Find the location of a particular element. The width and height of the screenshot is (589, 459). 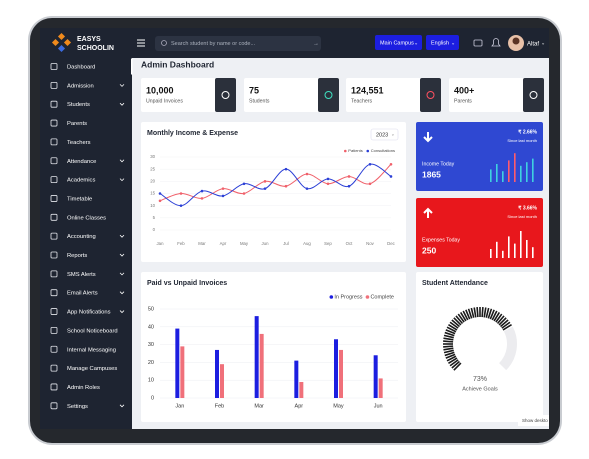

user-name: Altaf is located at coordinates (533, 45).